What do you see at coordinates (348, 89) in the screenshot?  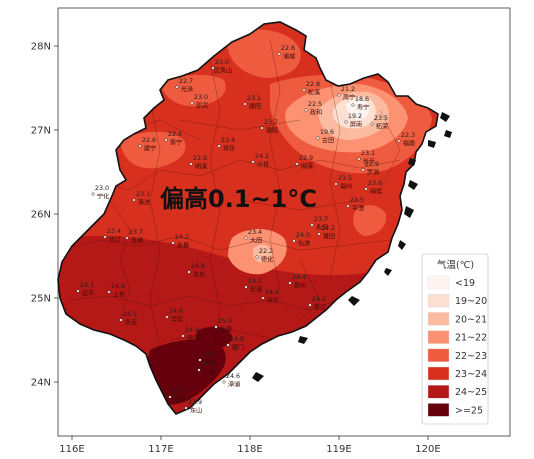 I see `station-value: 21.2` at bounding box center [348, 89].